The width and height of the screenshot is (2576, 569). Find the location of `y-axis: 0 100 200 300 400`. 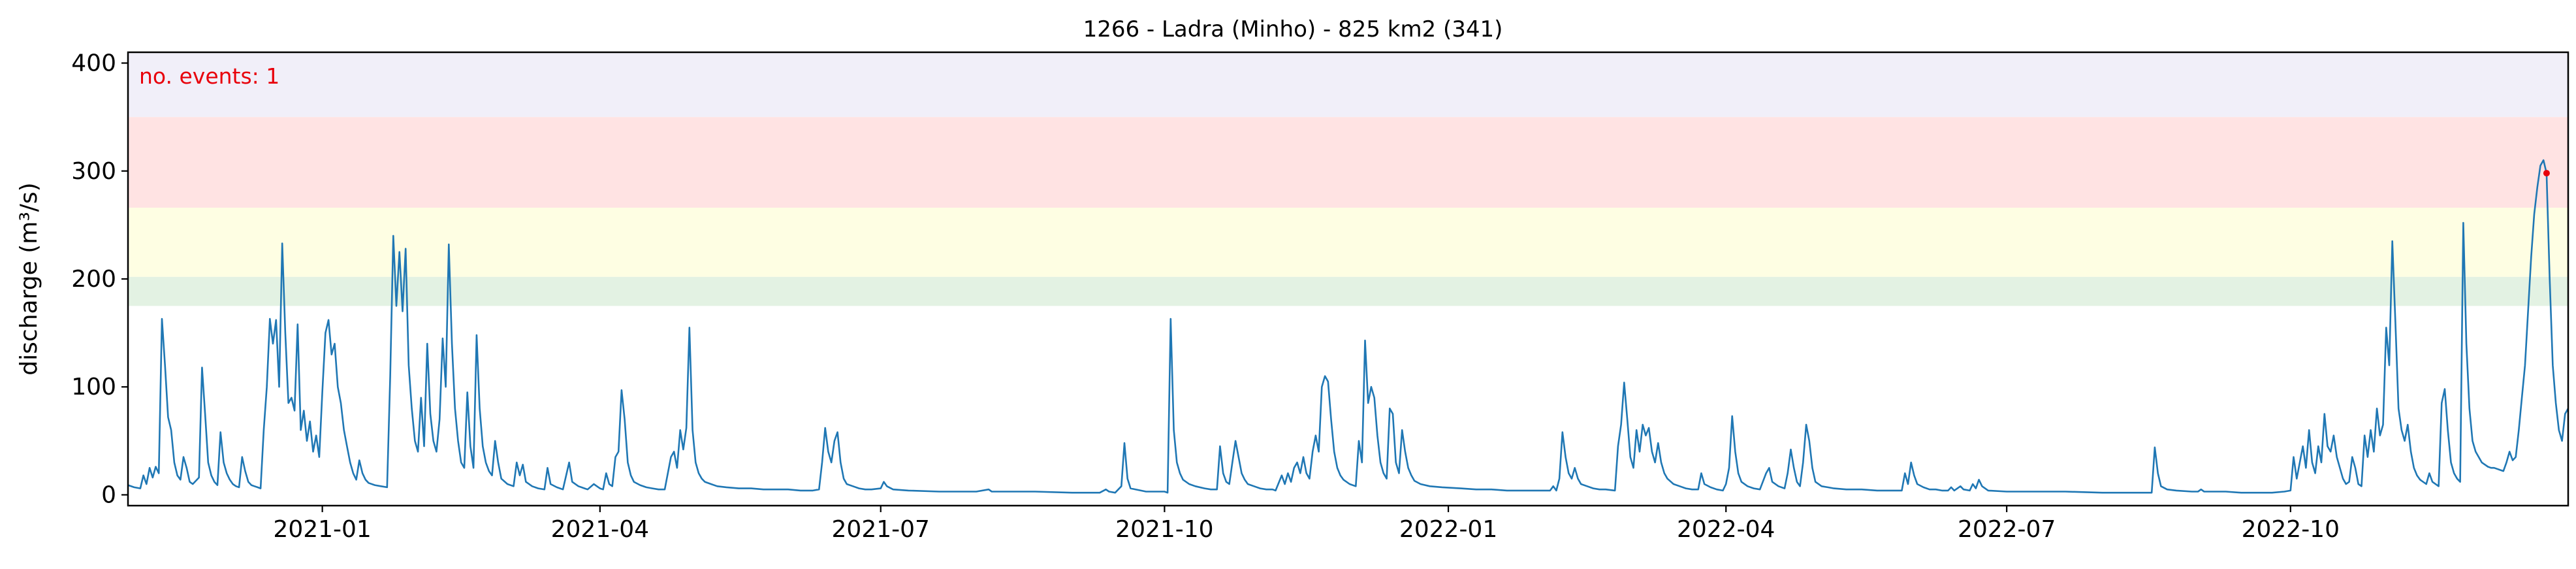

y-axis: 0 100 200 300 400 is located at coordinates (99, 279).